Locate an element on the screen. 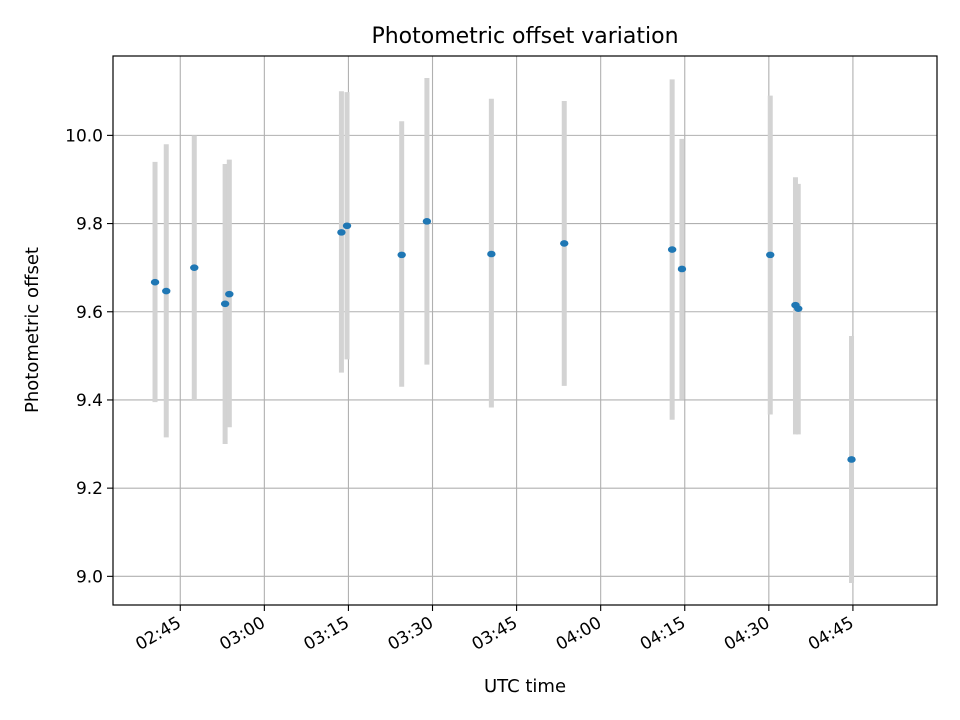 The height and width of the screenshot is (720, 960). y-tick-label: 9.4 is located at coordinates (89, 401).